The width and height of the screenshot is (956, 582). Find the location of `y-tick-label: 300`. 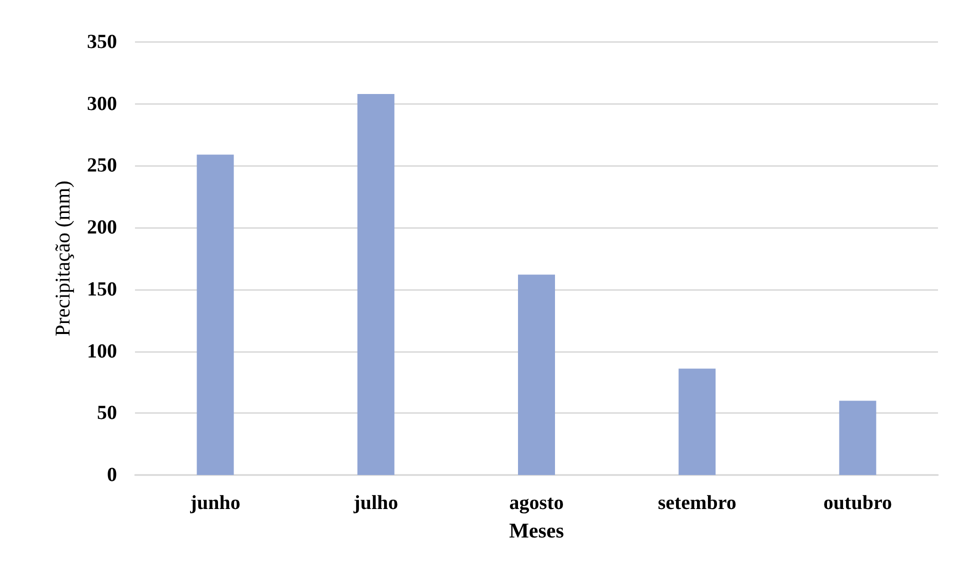

y-tick-label: 300 is located at coordinates (102, 103).